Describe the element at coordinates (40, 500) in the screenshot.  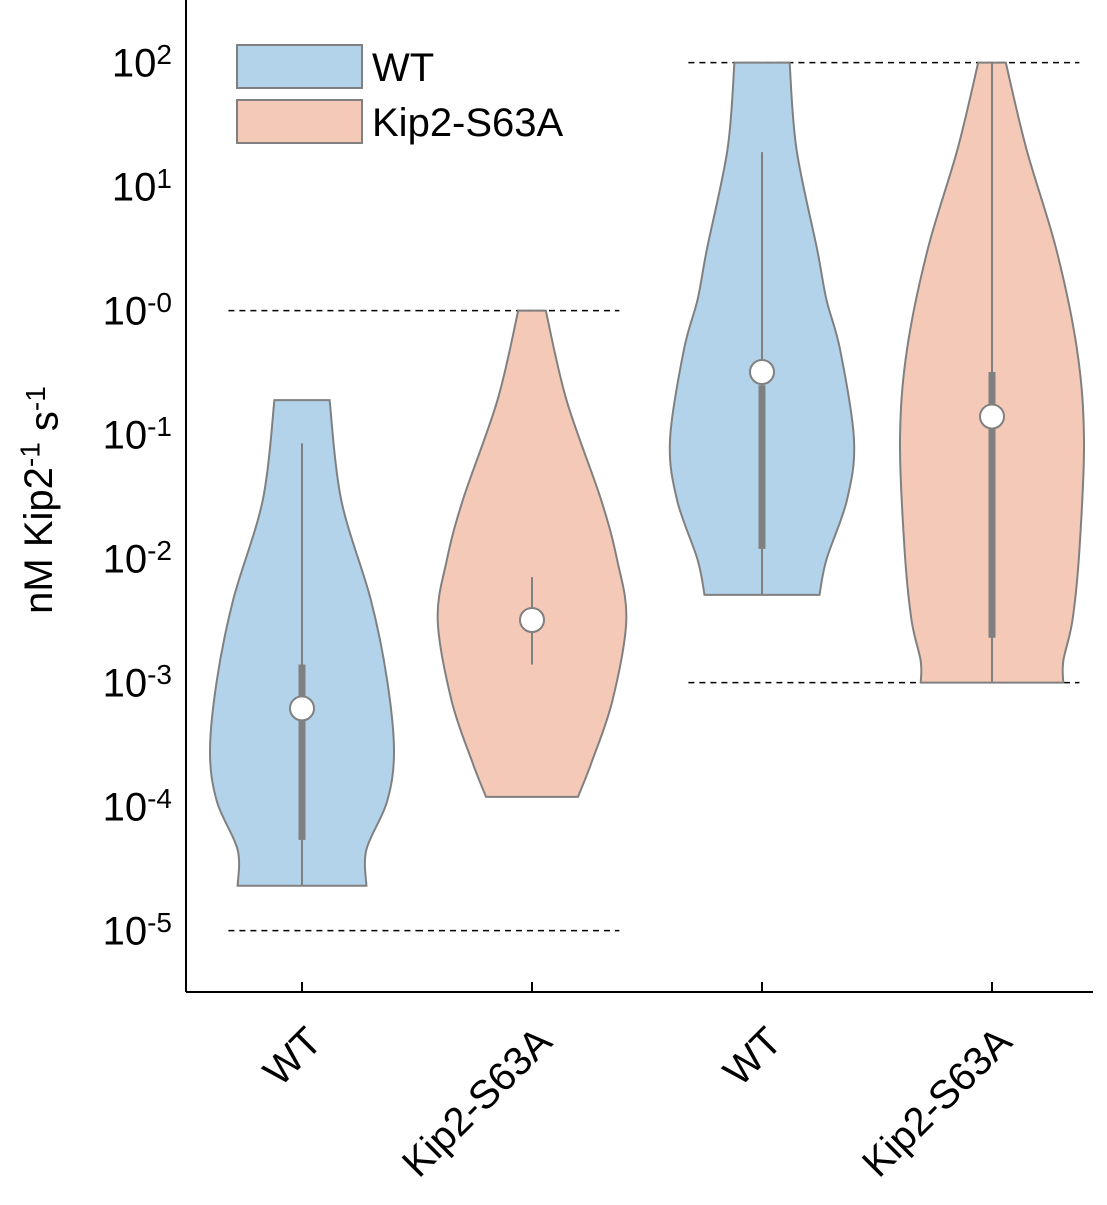
I see `y-axis-title: nM Kip2-1 s-1` at that location.